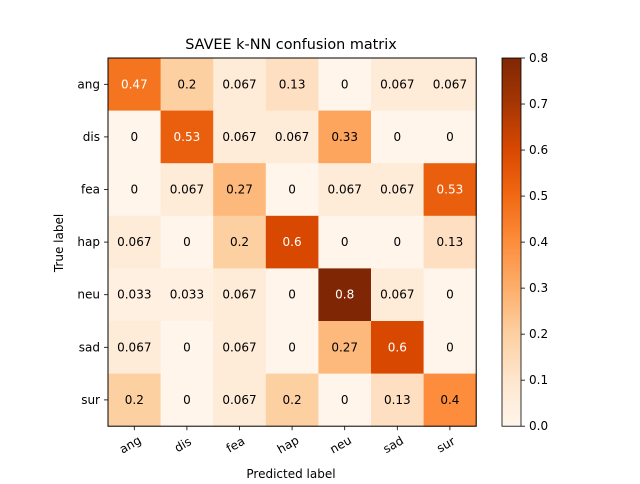  What do you see at coordinates (290, 473) in the screenshot?
I see `x-axis-label: Predicted label` at bounding box center [290, 473].